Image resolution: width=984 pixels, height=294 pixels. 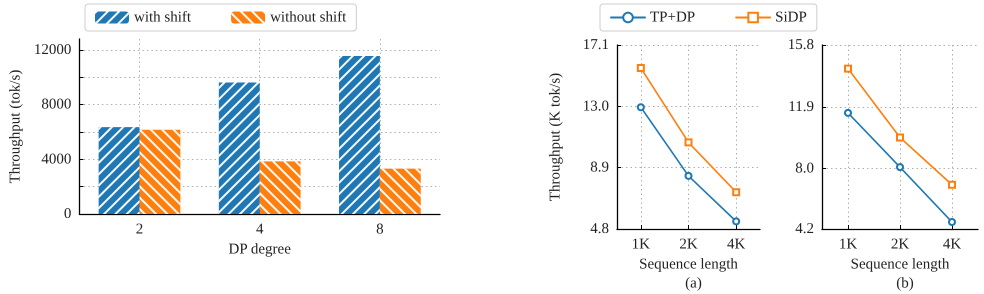 What do you see at coordinates (260, 250) in the screenshot?
I see `x-axis-title: DP degree` at bounding box center [260, 250].